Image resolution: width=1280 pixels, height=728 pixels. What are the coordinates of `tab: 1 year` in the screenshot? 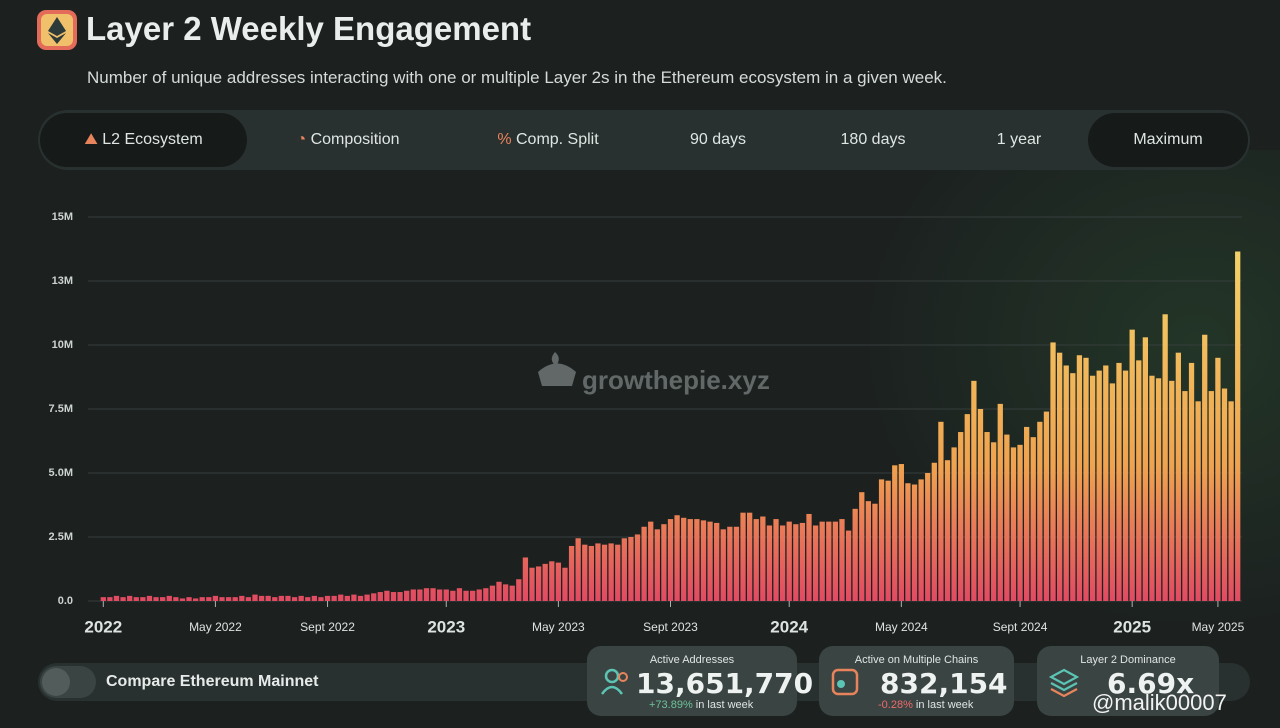 It's located at (1019, 139).